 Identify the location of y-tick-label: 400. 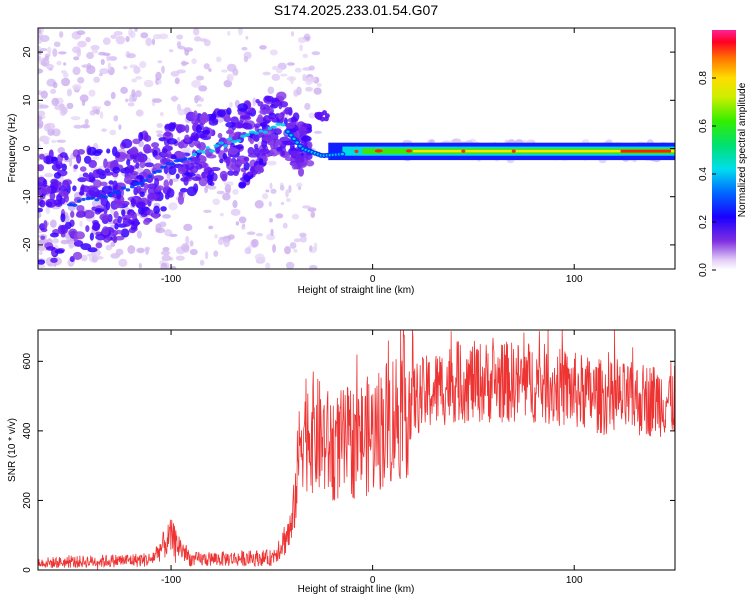
(27, 430).